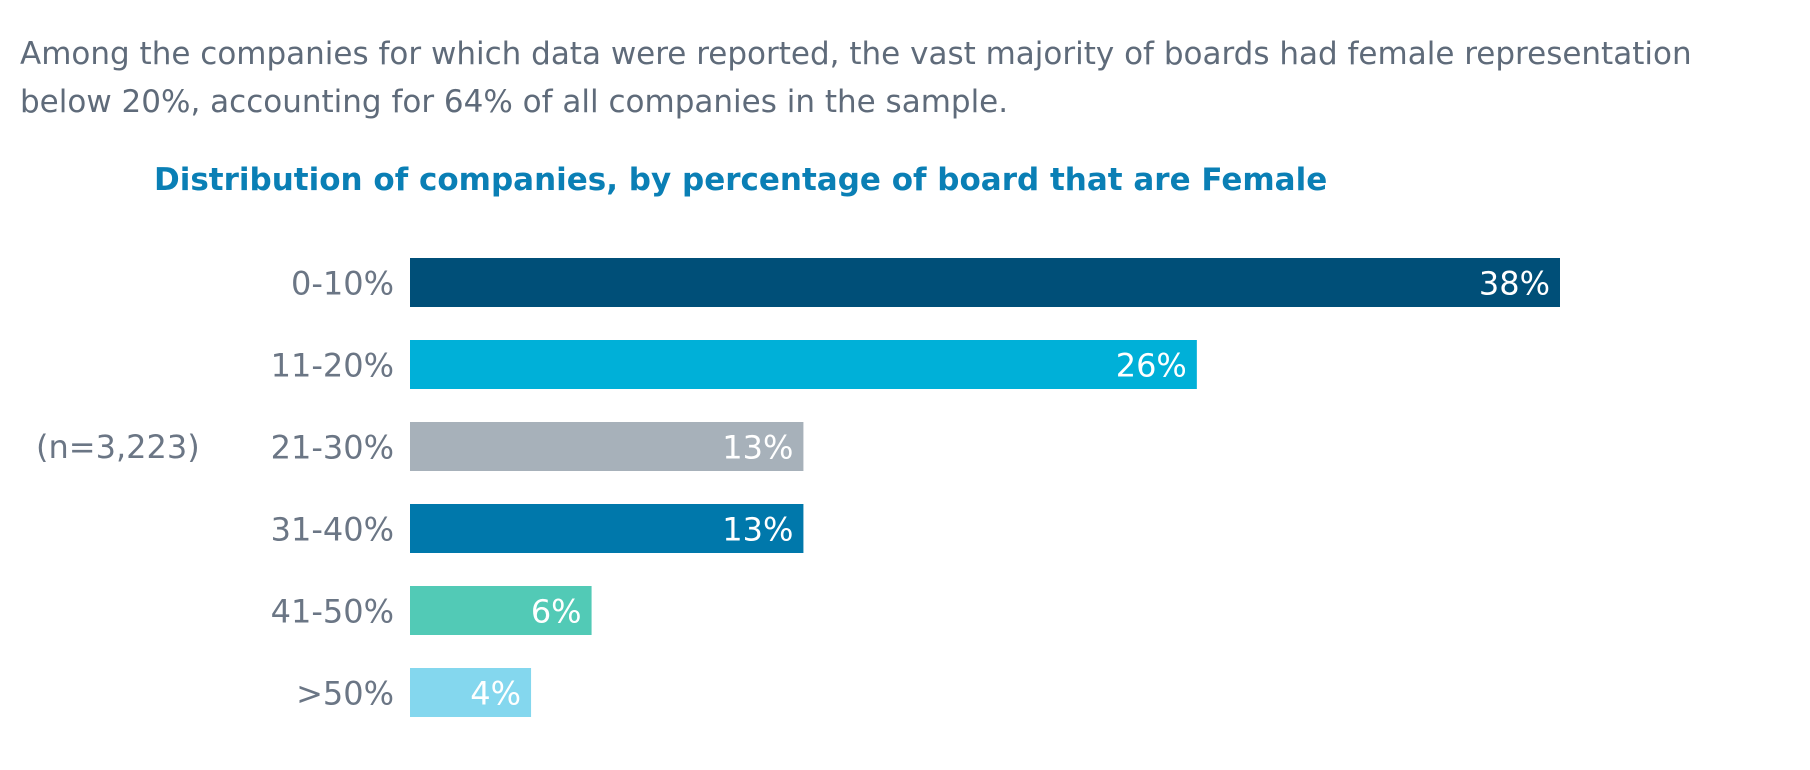 The width and height of the screenshot is (1810, 770). I want to click on category-label-3: 31-40%, so click(332, 530).